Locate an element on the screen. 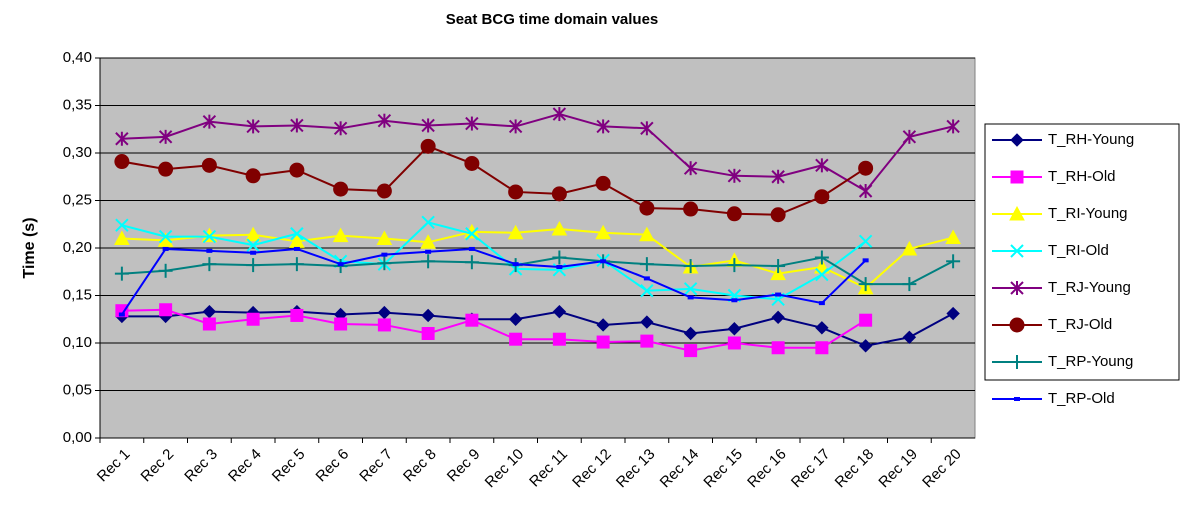  x-tick-label: Rec 5 is located at coordinates (289, 466).